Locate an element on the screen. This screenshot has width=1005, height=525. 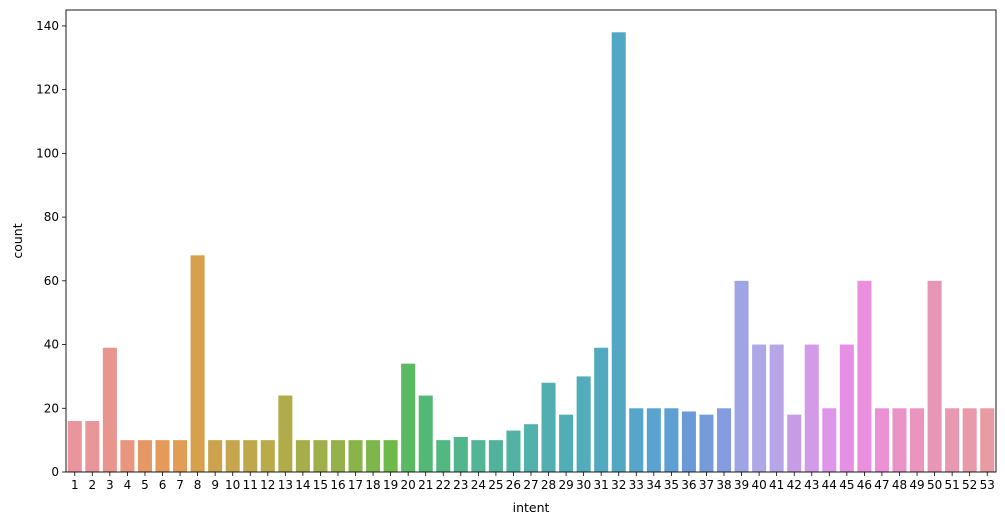
x-tick-label: 37 is located at coordinates (706, 485).